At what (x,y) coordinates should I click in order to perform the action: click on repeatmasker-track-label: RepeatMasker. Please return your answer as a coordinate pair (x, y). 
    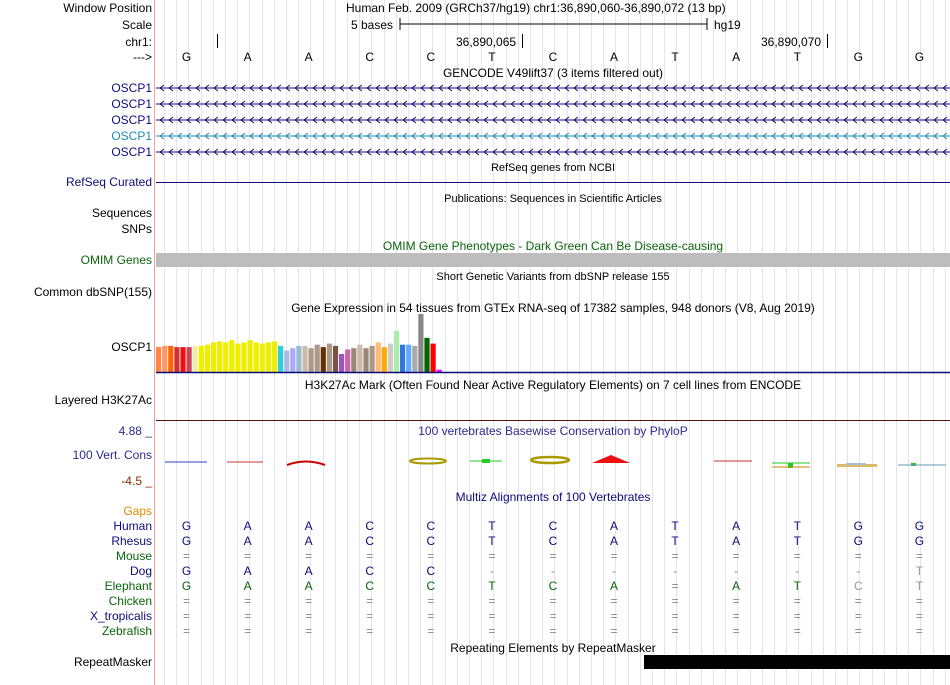
    Looking at the image, I should click on (112, 662).